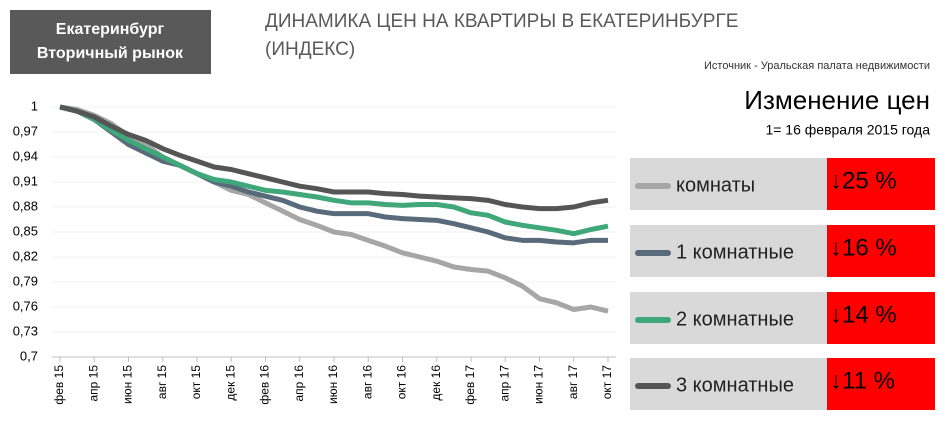 Image resolution: width=947 pixels, height=425 pixels. Describe the element at coordinates (196, 382) in the screenshot. I see `x-tick-label: окт 15` at that location.